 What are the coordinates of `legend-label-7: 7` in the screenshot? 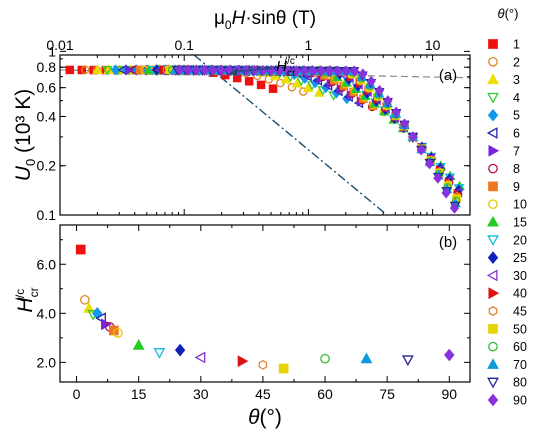 It's located at (516, 151).